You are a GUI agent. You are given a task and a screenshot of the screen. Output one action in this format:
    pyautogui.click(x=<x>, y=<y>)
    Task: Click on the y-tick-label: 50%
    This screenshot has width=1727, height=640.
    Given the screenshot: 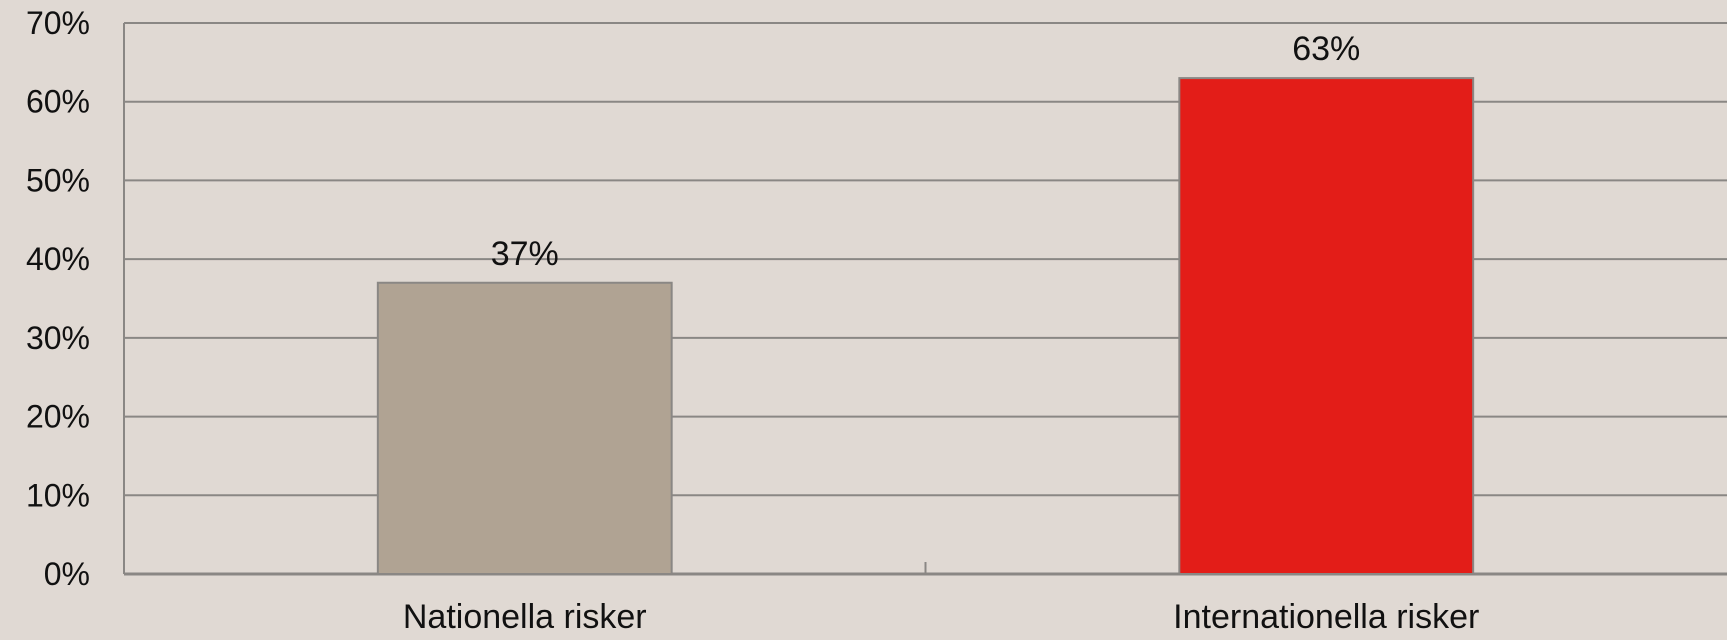 What is the action you would take?
    pyautogui.click(x=58, y=180)
    